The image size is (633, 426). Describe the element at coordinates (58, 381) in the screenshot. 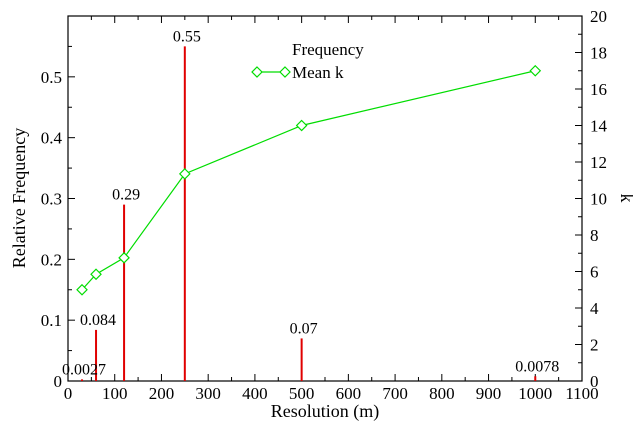

I see `y-tick-label: 0` at that location.